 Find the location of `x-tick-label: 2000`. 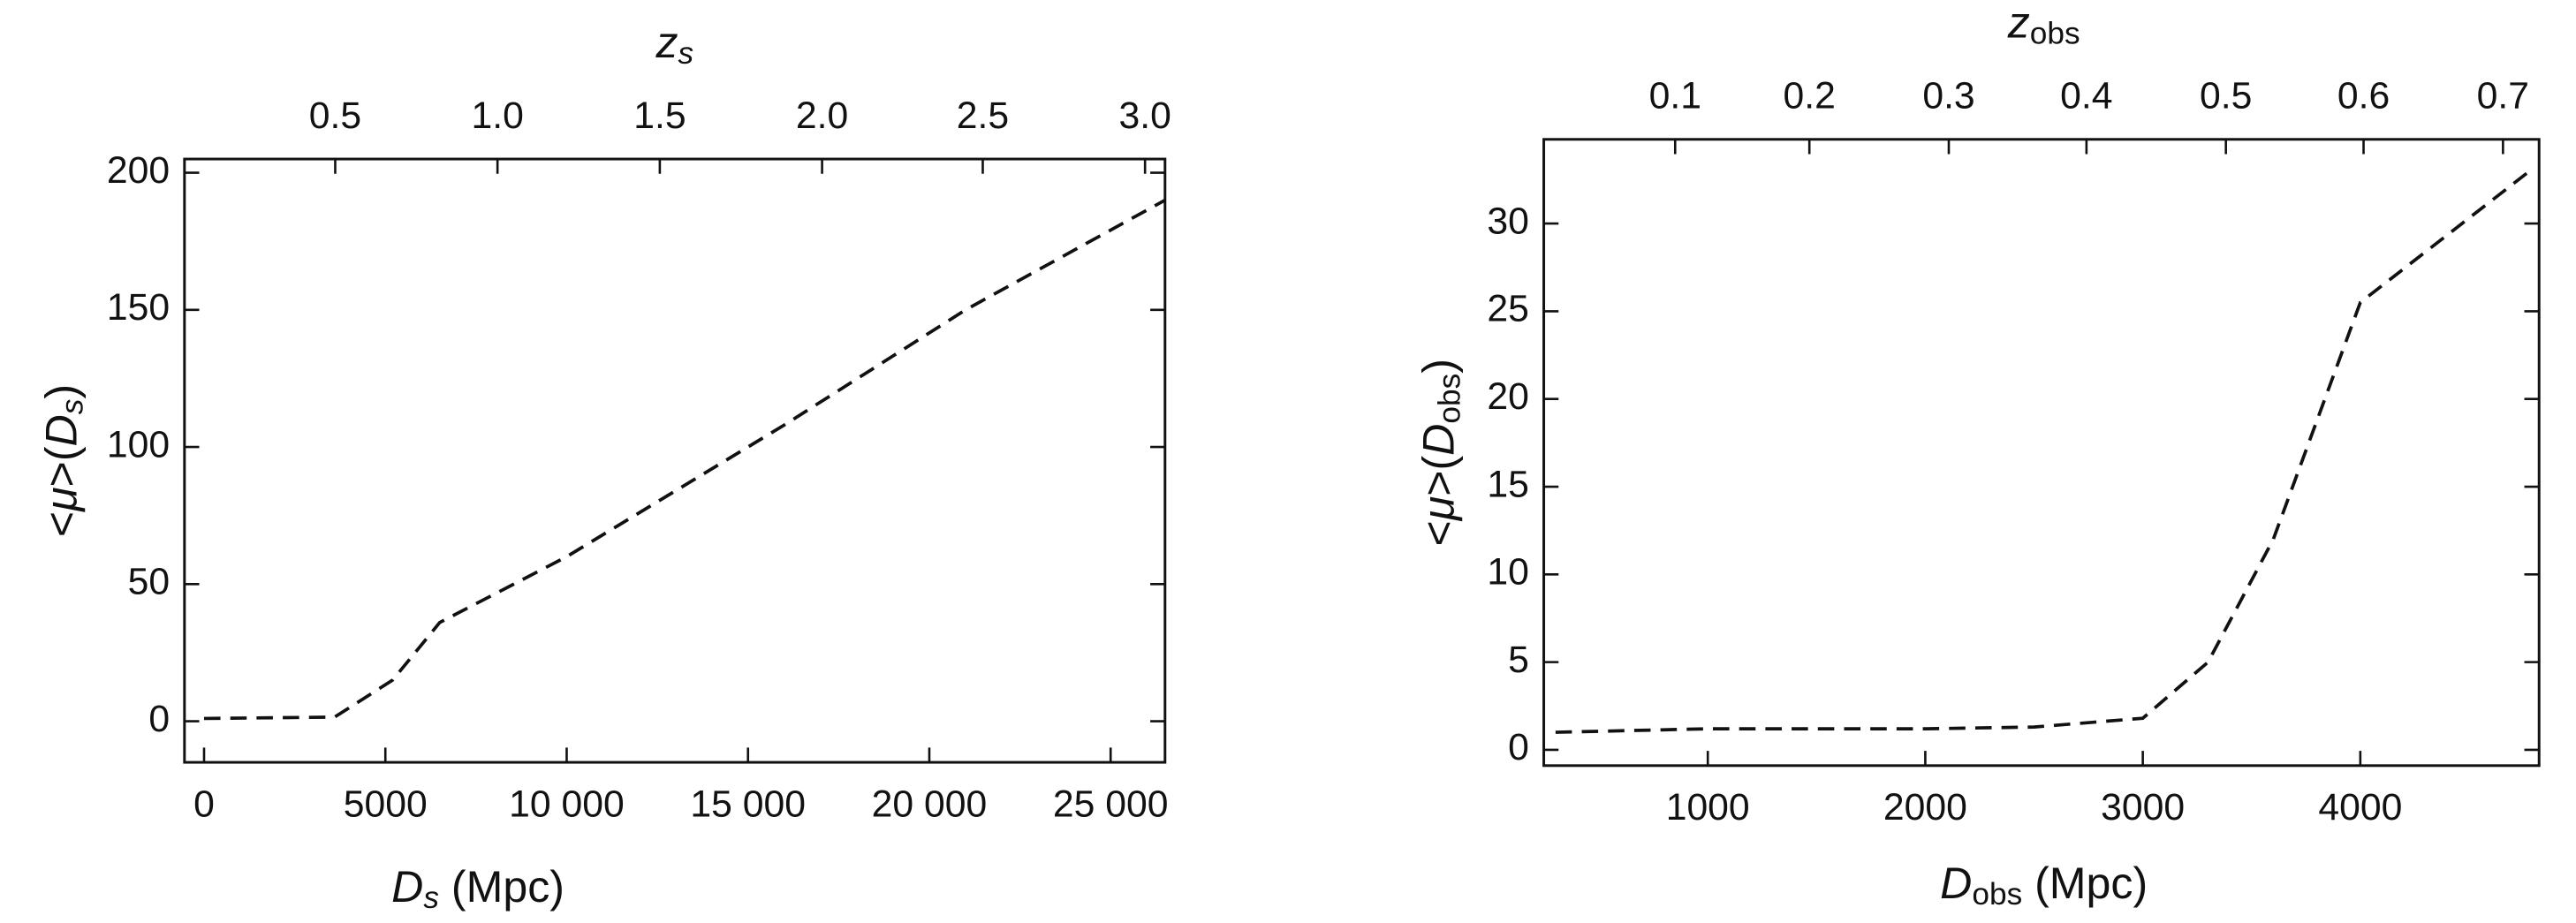

x-tick-label: 2000 is located at coordinates (1925, 807).